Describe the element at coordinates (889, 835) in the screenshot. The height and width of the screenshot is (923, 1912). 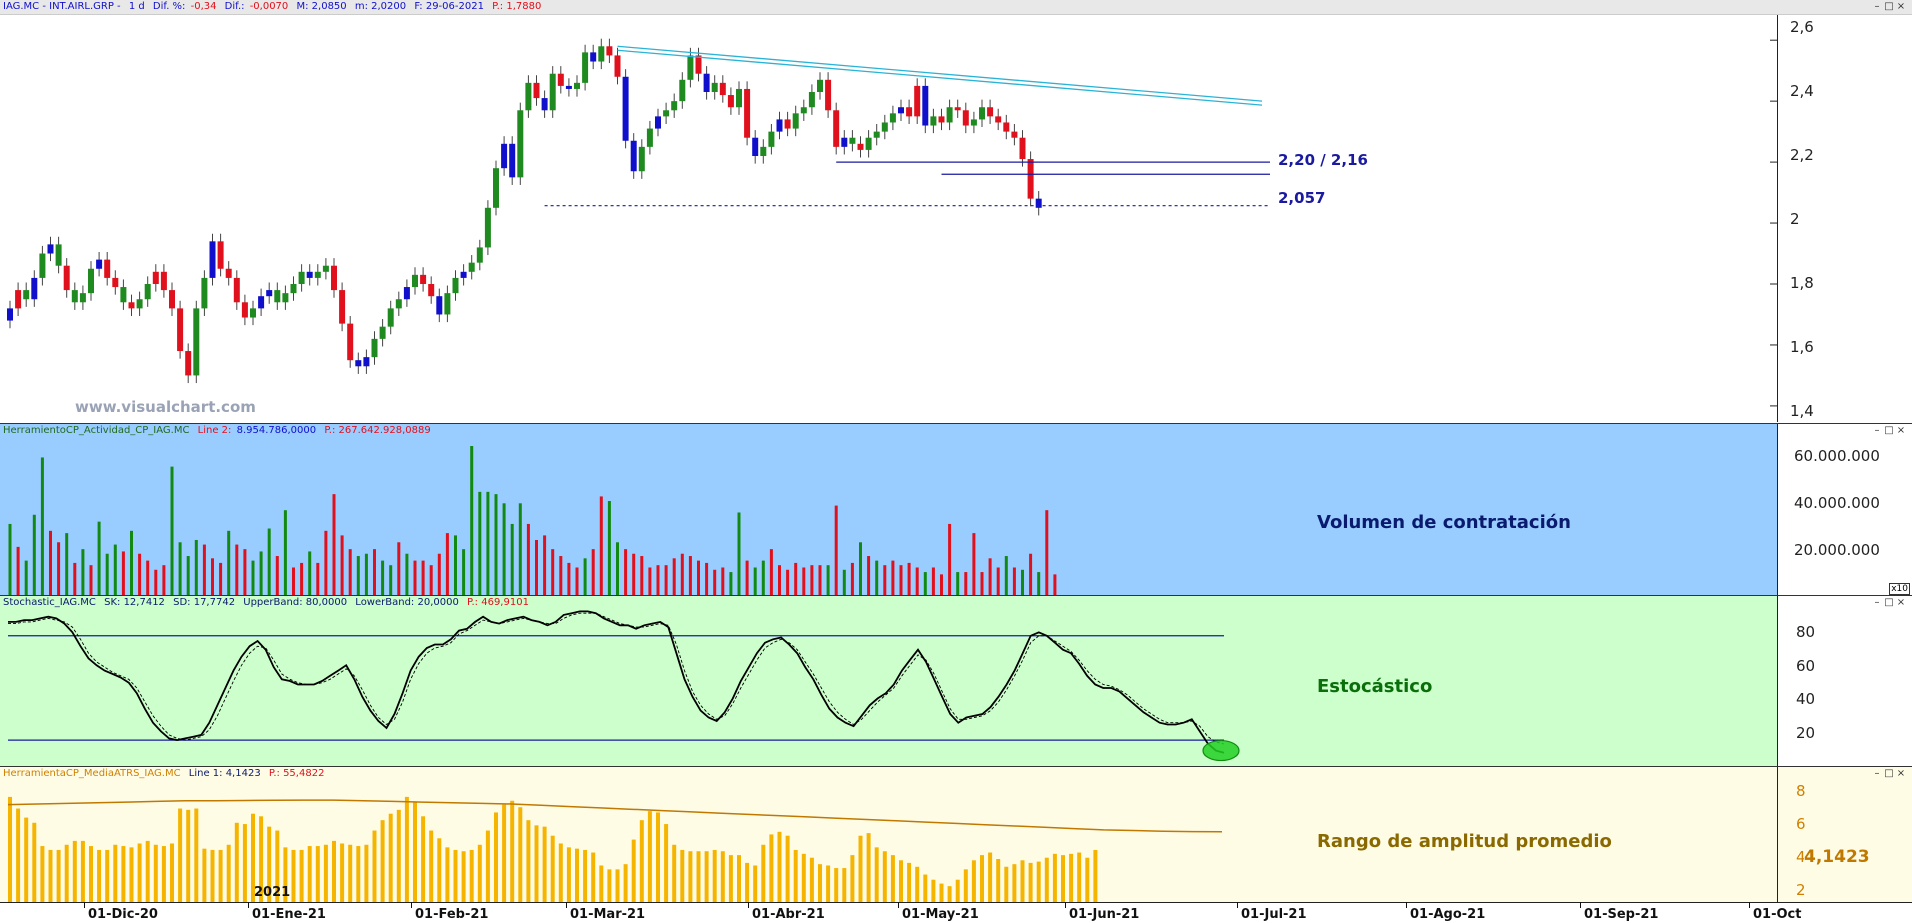
I see `atr-chart` at that location.